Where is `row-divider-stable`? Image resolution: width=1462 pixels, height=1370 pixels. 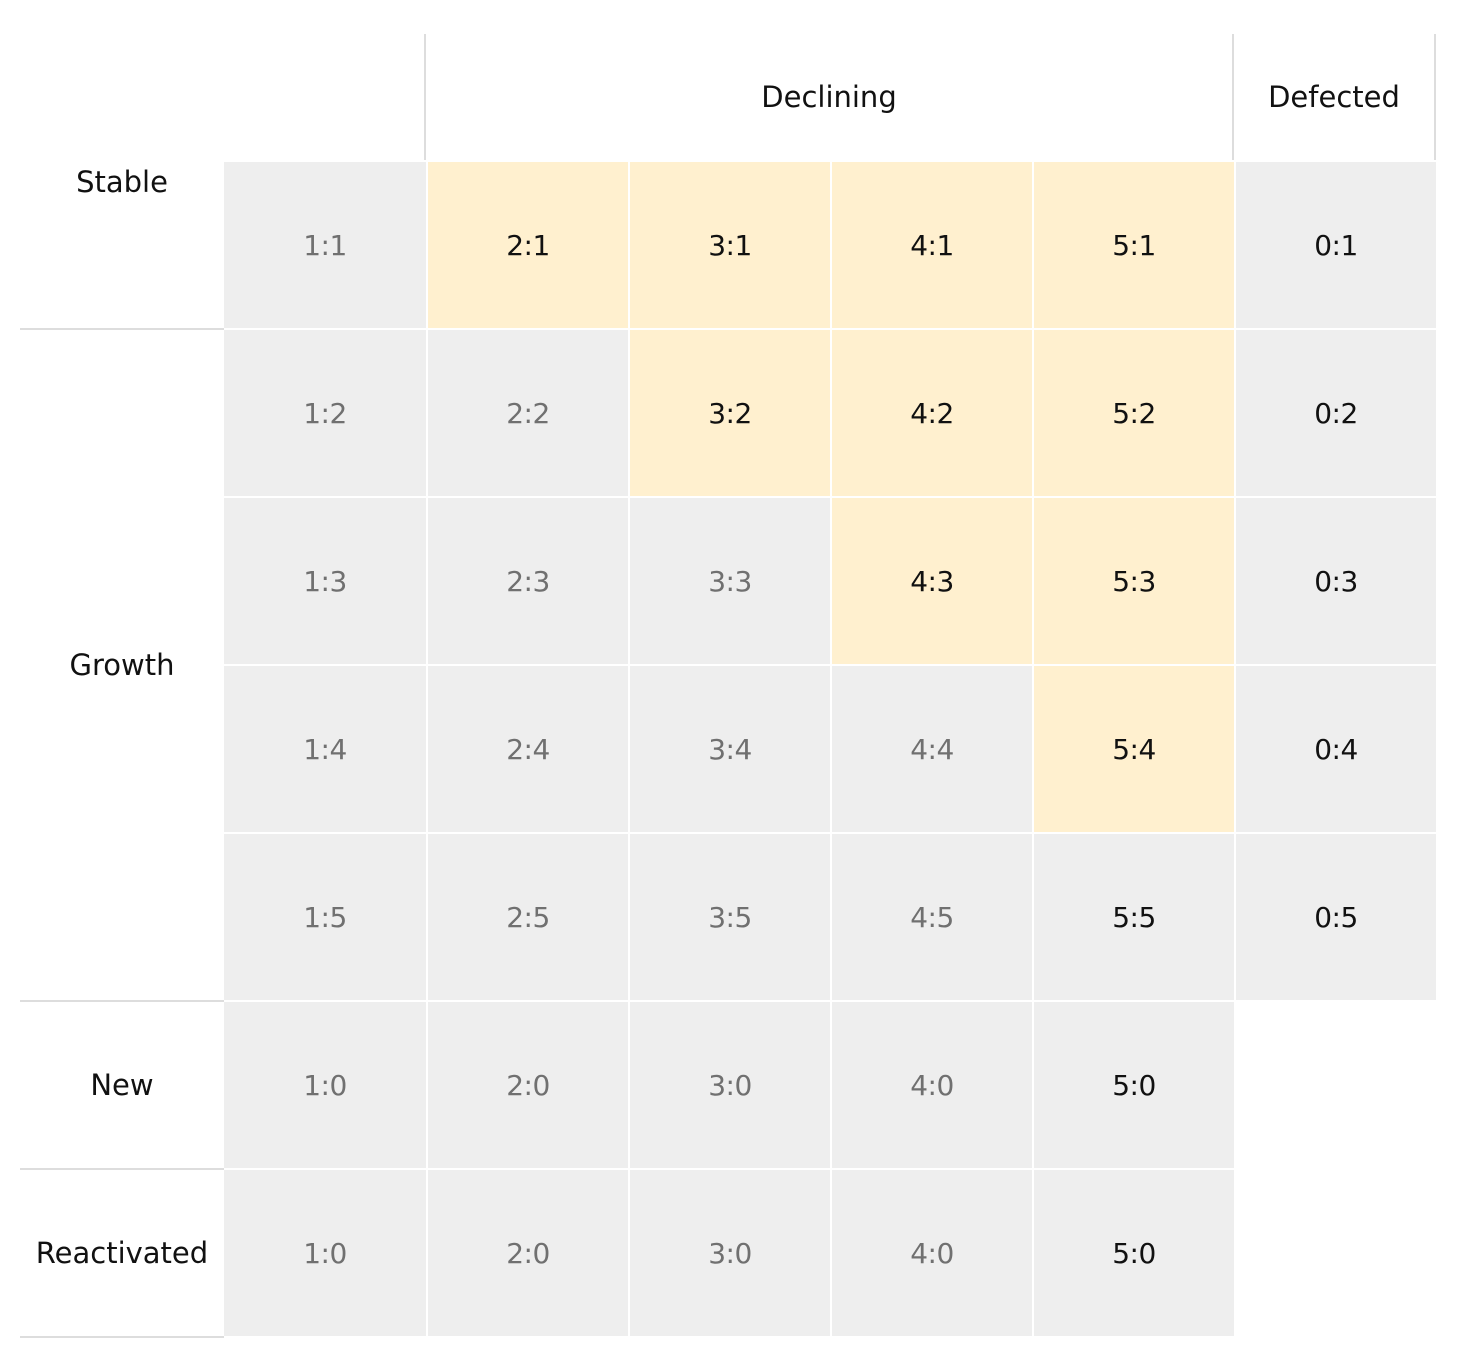
row-divider-stable is located at coordinates (122, 329).